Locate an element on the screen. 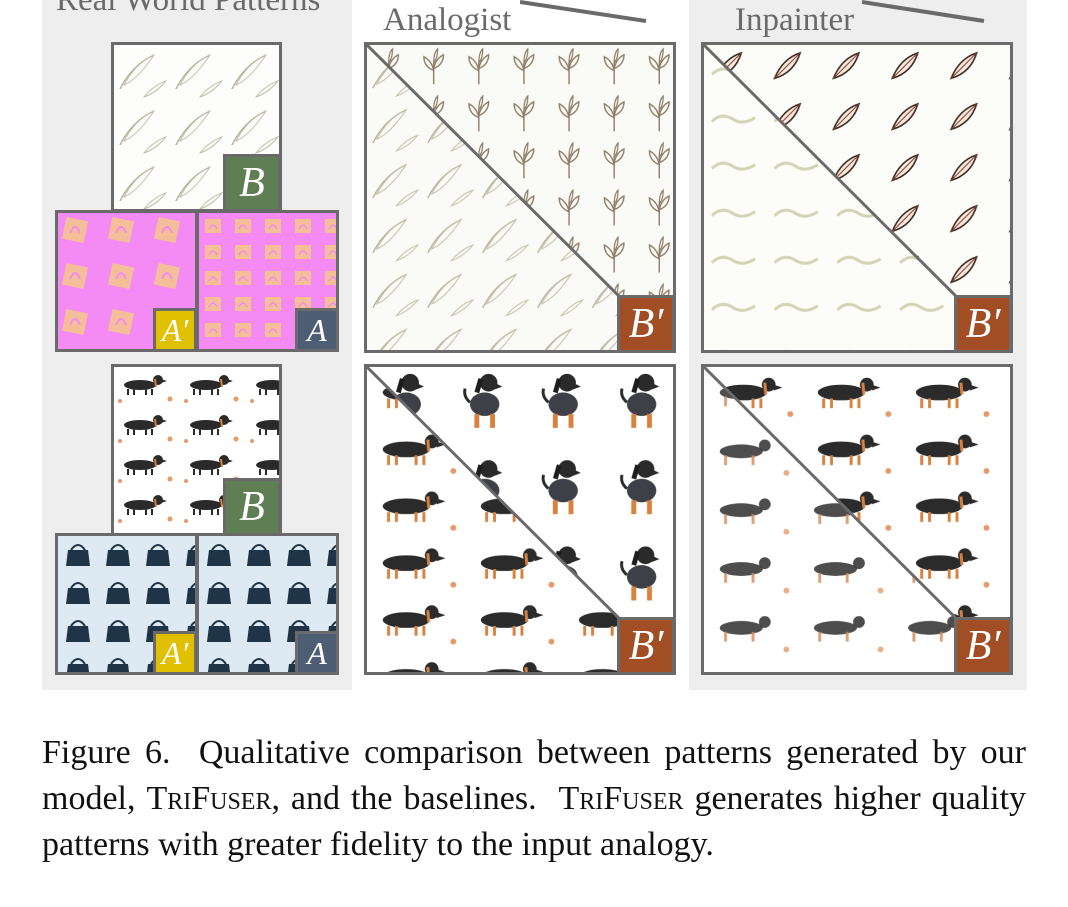 This screenshot has width=1068, height=907. heading-analogist-line is located at coordinates (583, 11).